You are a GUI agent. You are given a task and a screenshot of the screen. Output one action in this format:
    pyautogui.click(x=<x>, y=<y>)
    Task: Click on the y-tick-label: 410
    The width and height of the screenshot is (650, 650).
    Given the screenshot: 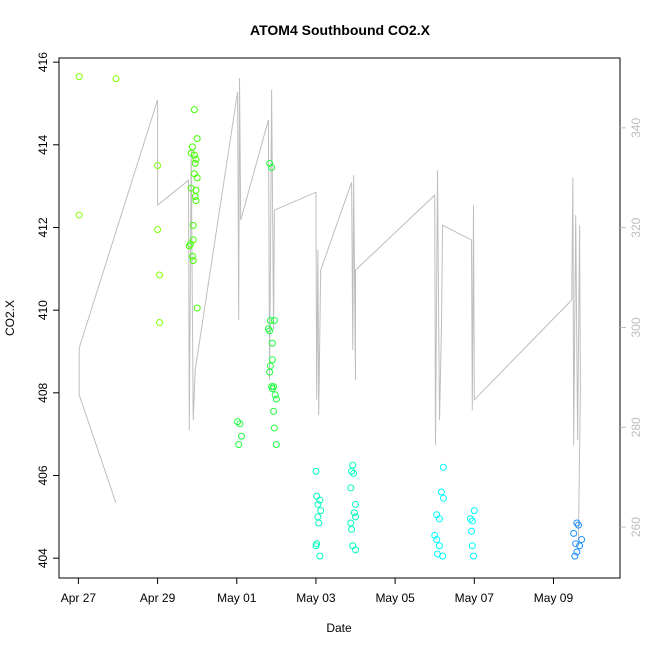 What is the action you would take?
    pyautogui.click(x=43, y=310)
    